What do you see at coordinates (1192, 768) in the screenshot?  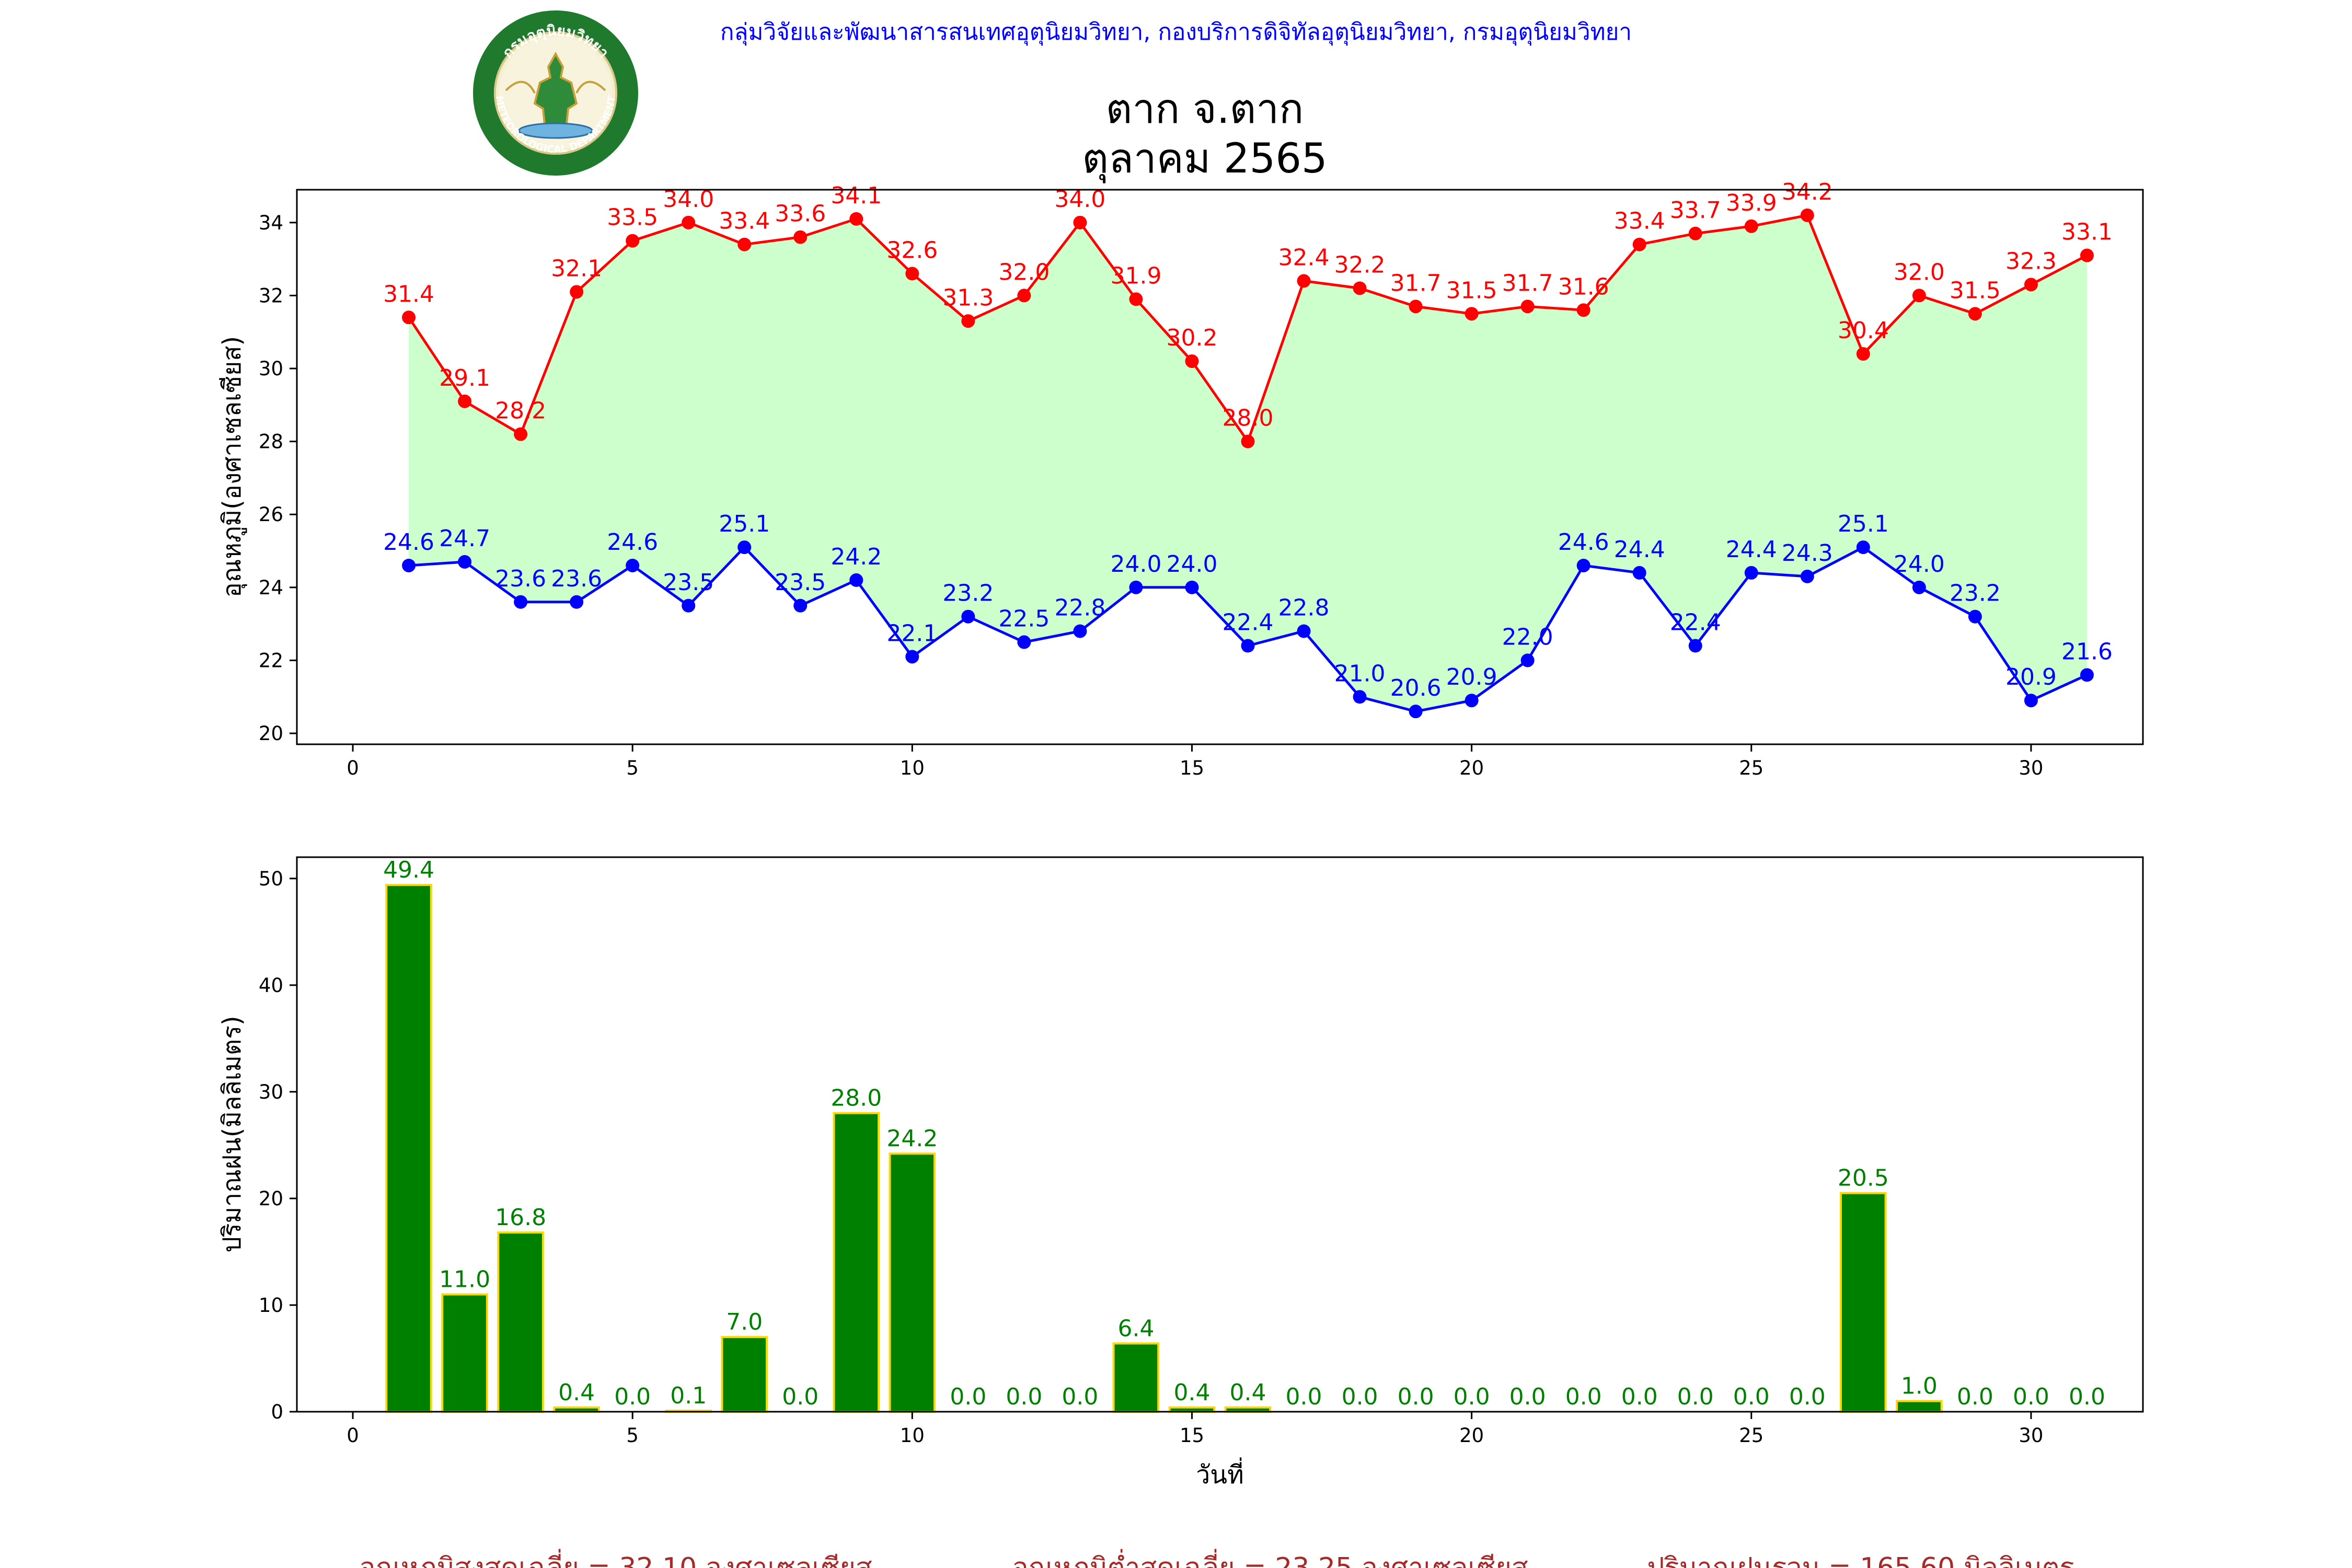 I see `temperature-x-tick-label: 15` at bounding box center [1192, 768].